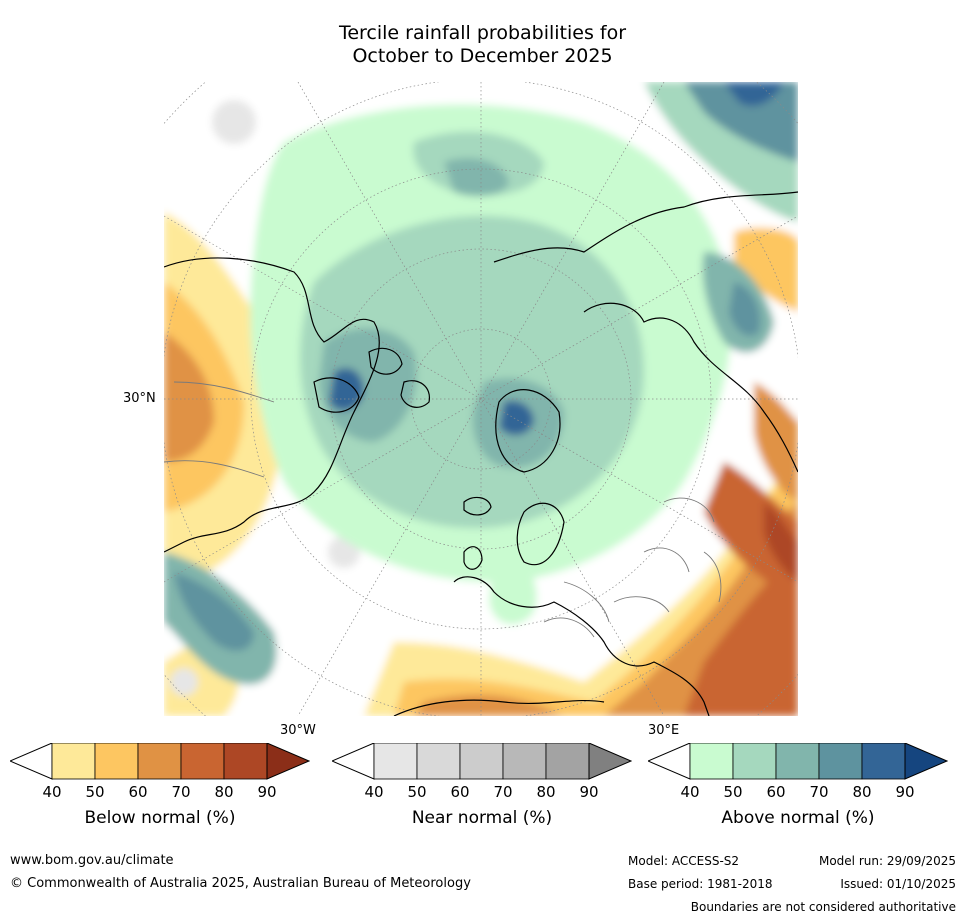 The width and height of the screenshot is (965, 919). I want to click on canadian-arctic-coast, so click(372, 380).